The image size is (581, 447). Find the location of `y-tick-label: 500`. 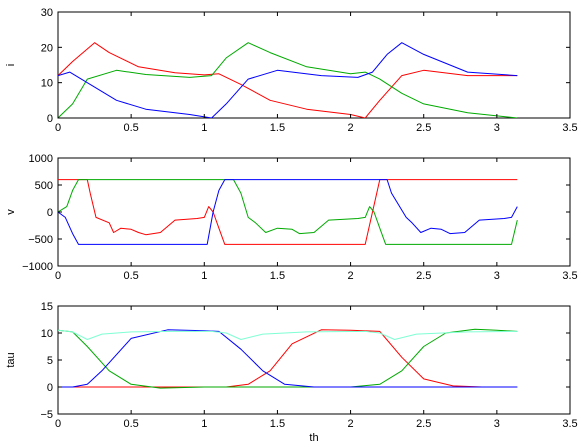

y-tick-label: 500 is located at coordinates (44, 186).